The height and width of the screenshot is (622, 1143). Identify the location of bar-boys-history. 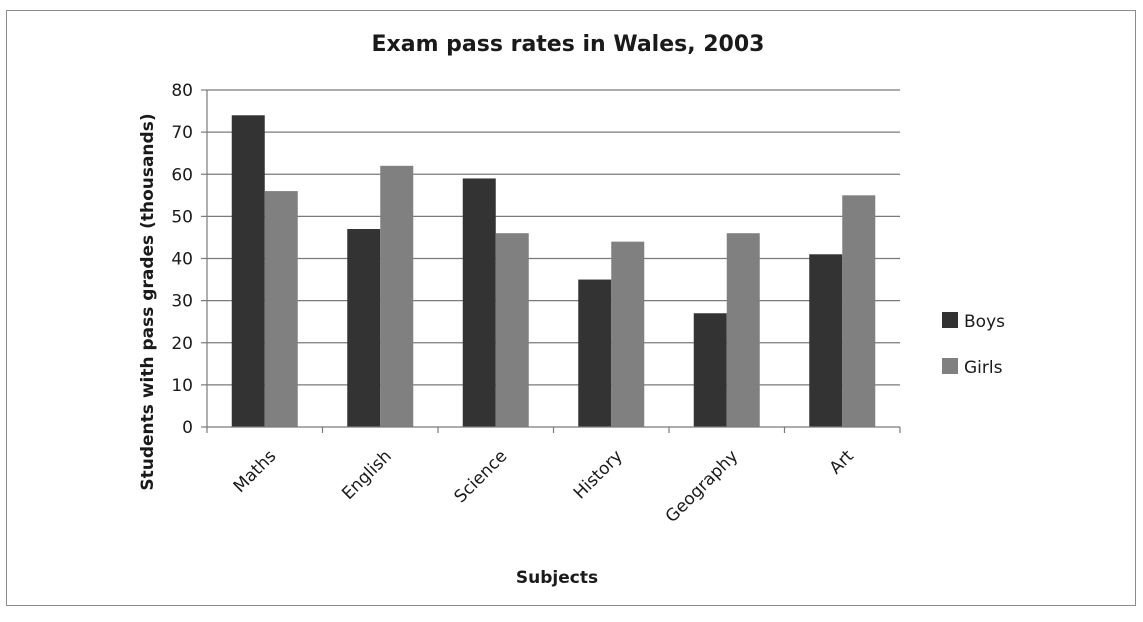
(595, 353).